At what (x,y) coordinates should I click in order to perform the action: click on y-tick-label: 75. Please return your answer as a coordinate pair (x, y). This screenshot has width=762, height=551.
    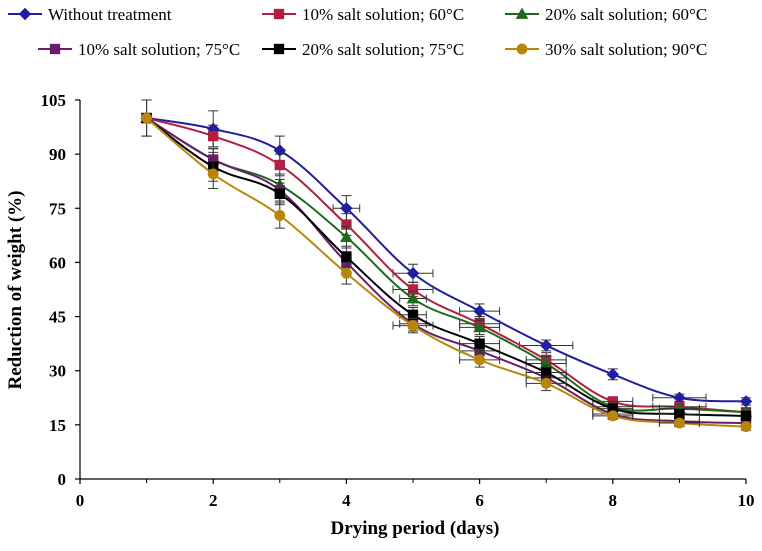
    Looking at the image, I should click on (57, 208).